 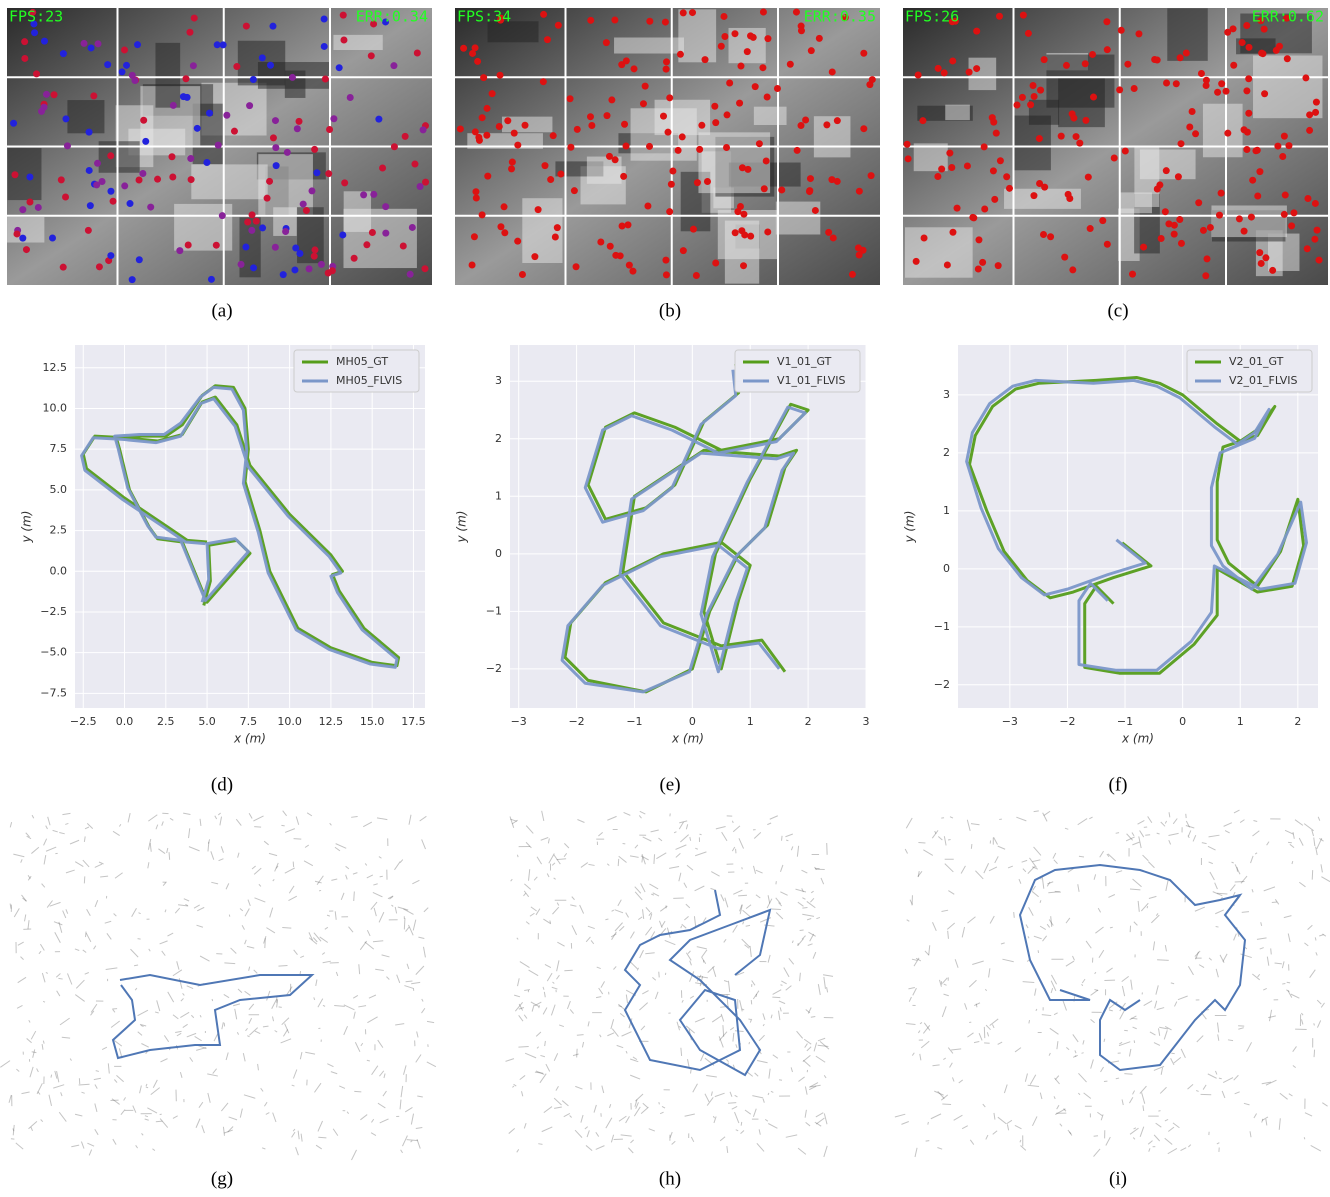 I want to click on x-tick-label: 7.5, so click(x=249, y=721).